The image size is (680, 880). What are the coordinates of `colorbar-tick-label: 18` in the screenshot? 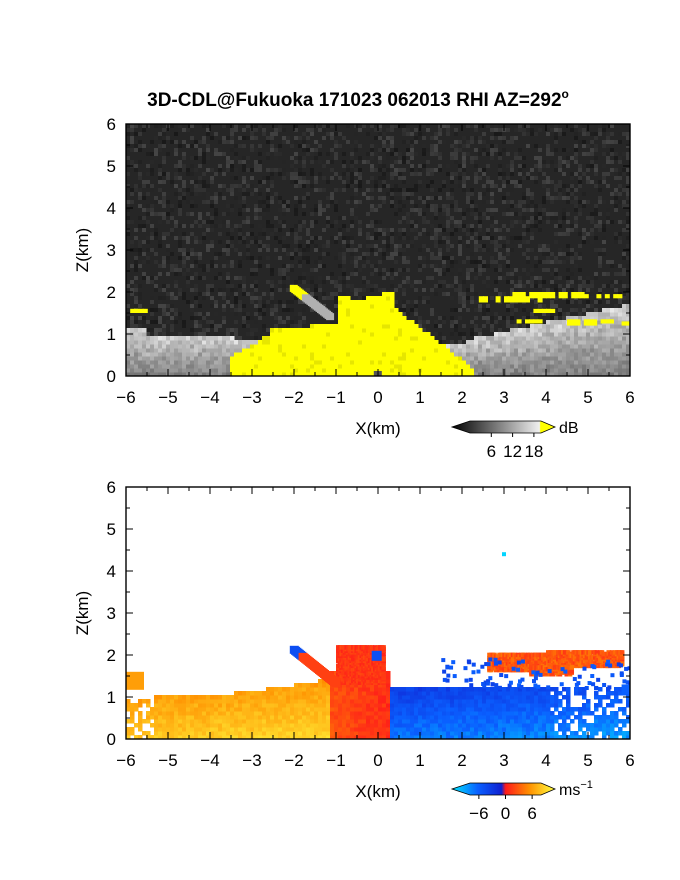 It's located at (533, 451).